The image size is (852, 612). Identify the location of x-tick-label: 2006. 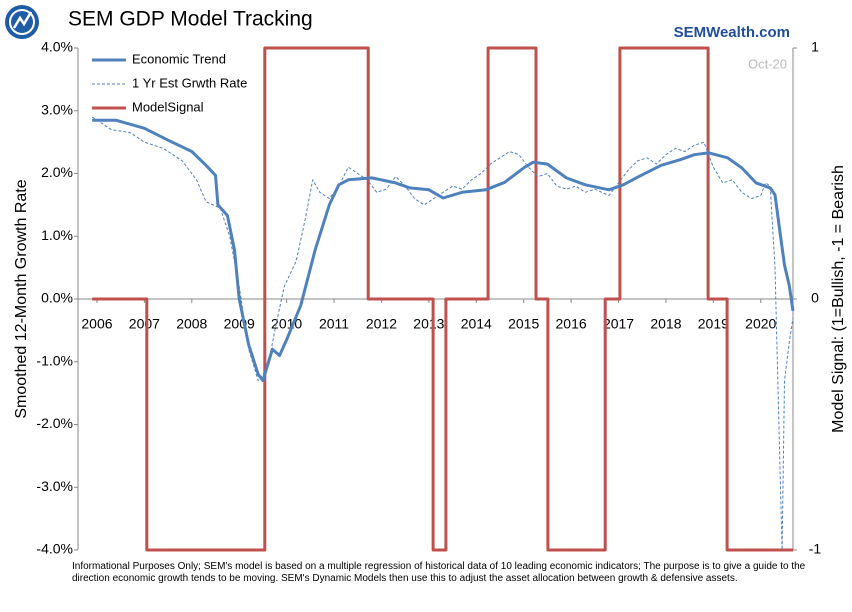
(96, 324).